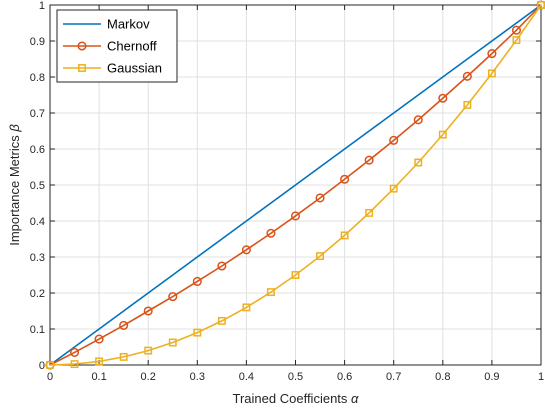 This screenshot has height=413, width=545. I want to click on x-tick-labels: 0 0.1 0.2 0.3 0.4 0.5 0.6 0.7 0.8 0.9 1, so click(295, 377).